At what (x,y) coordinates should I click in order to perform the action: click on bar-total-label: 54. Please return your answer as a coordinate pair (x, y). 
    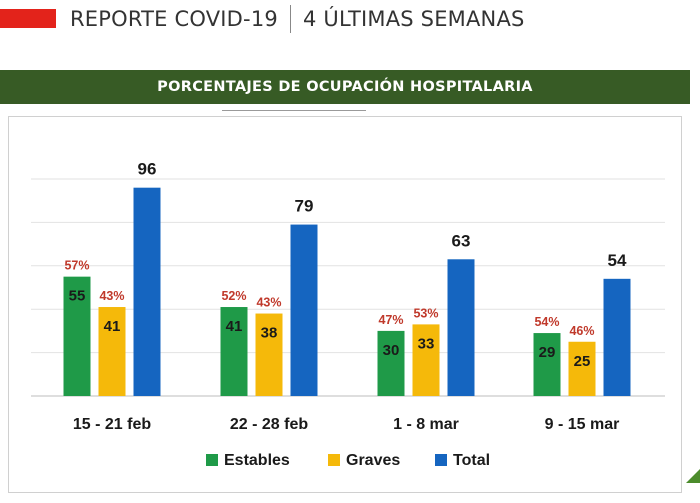
    Looking at the image, I should click on (617, 260).